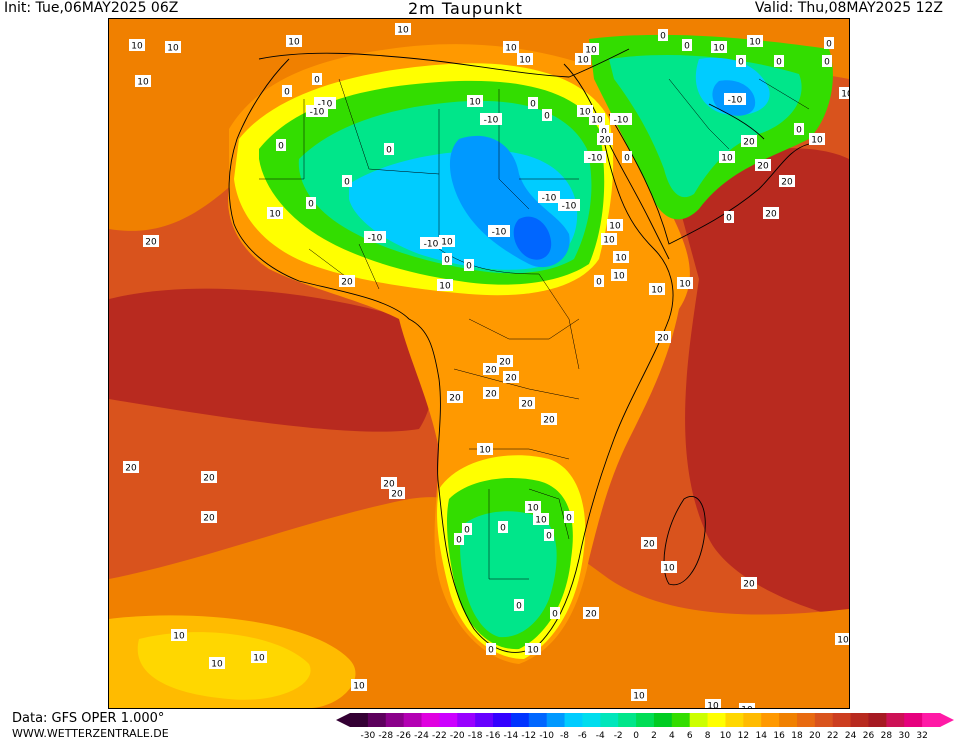  What do you see at coordinates (797, 736) in the screenshot?
I see `legend-tick-label: 18` at bounding box center [797, 736].